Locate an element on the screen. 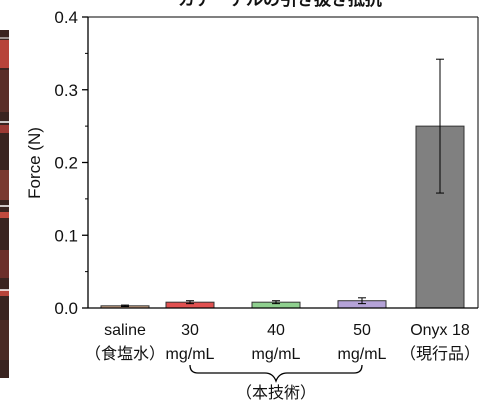 The image size is (479, 407). group-brace is located at coordinates (276, 373).